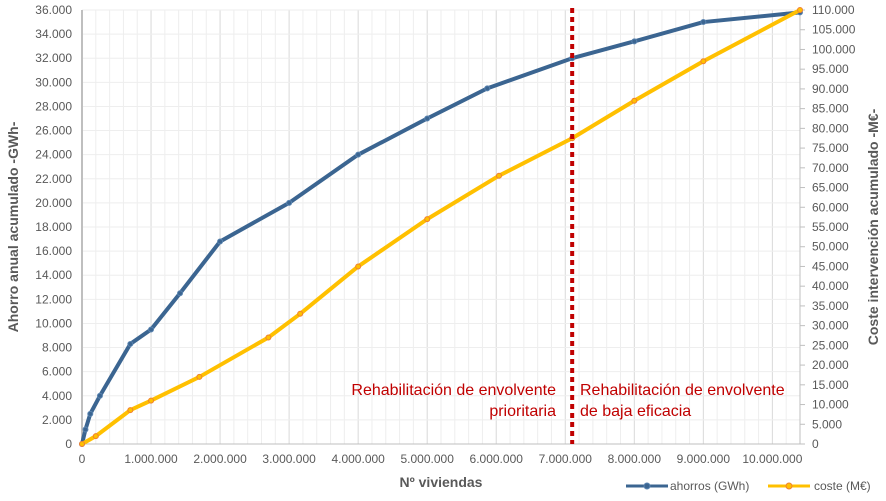  I want to click on x-tick-label: 0, so click(82, 459).